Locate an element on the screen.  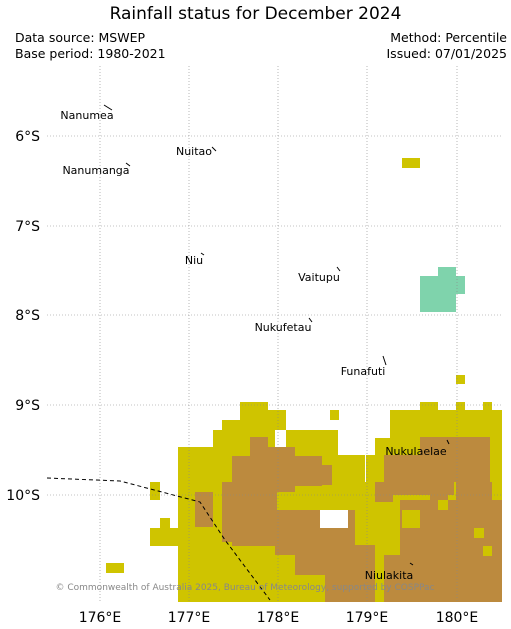
longitude-label: 179°E is located at coordinates (367, 618).